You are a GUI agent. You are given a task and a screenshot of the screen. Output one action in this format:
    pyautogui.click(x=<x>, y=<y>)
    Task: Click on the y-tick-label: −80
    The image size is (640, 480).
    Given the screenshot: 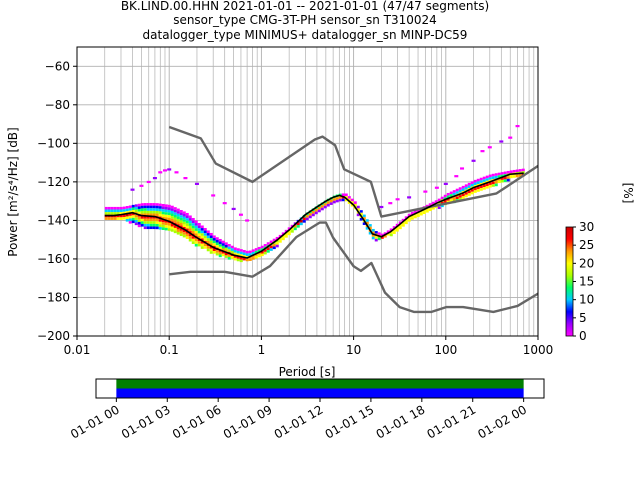 What is the action you would take?
    pyautogui.click(x=57, y=105)
    